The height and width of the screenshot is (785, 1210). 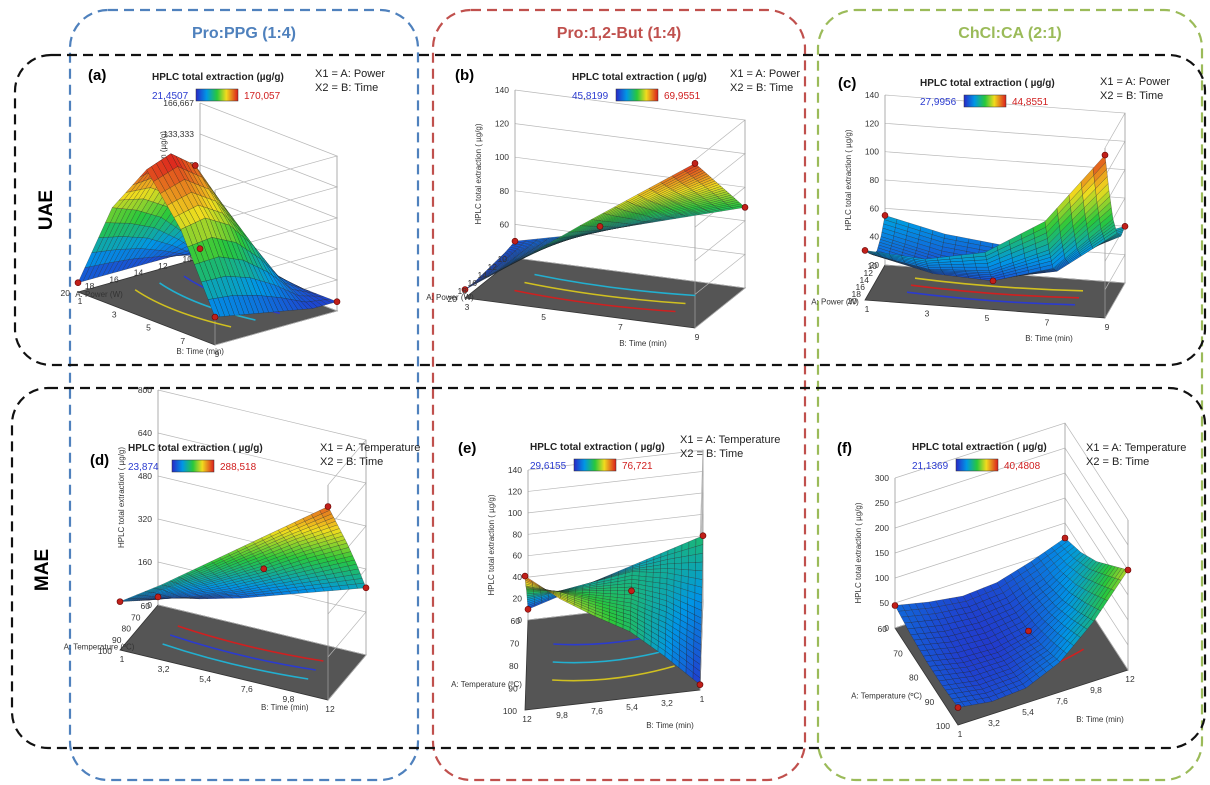 What do you see at coordinates (510, 711) in the screenshot?
I see `x-tick-label: 100` at bounding box center [510, 711].